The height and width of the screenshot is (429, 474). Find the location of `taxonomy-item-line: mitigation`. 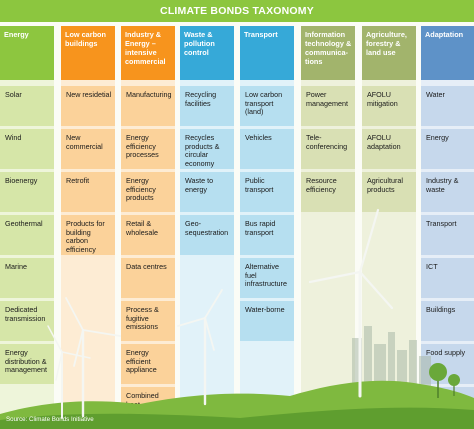

taxonomy-item-line: mitigation is located at coordinates (382, 103).